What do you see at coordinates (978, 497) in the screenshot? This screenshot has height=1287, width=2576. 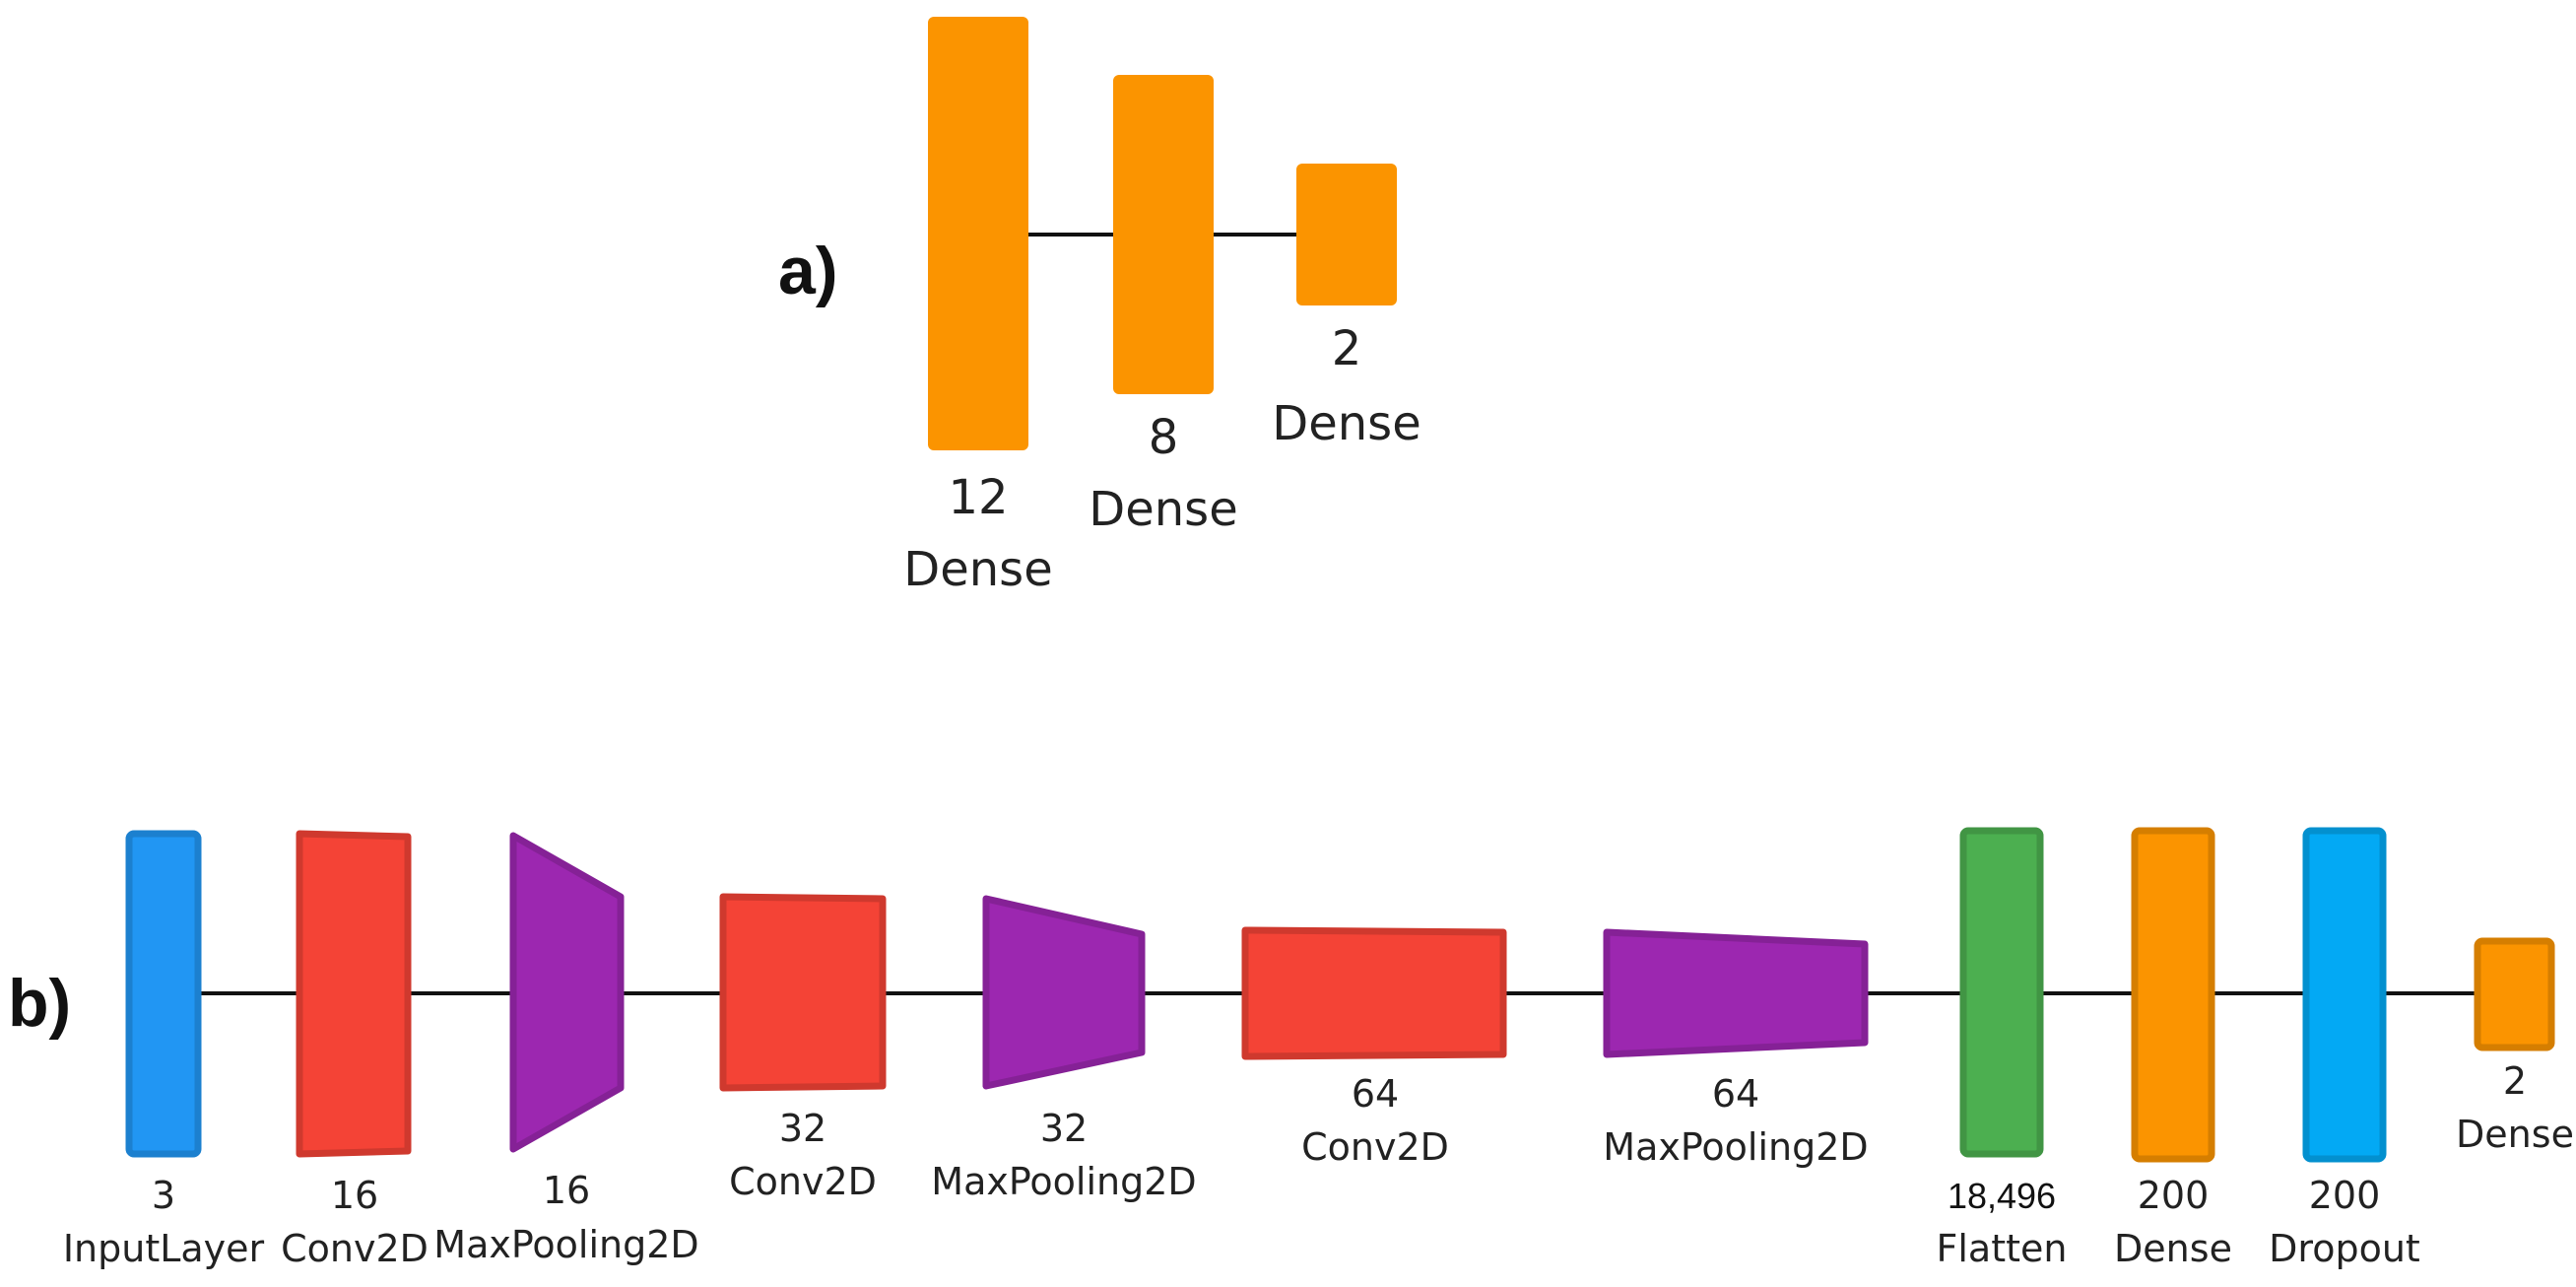 I see `layer-units: 12` at bounding box center [978, 497].